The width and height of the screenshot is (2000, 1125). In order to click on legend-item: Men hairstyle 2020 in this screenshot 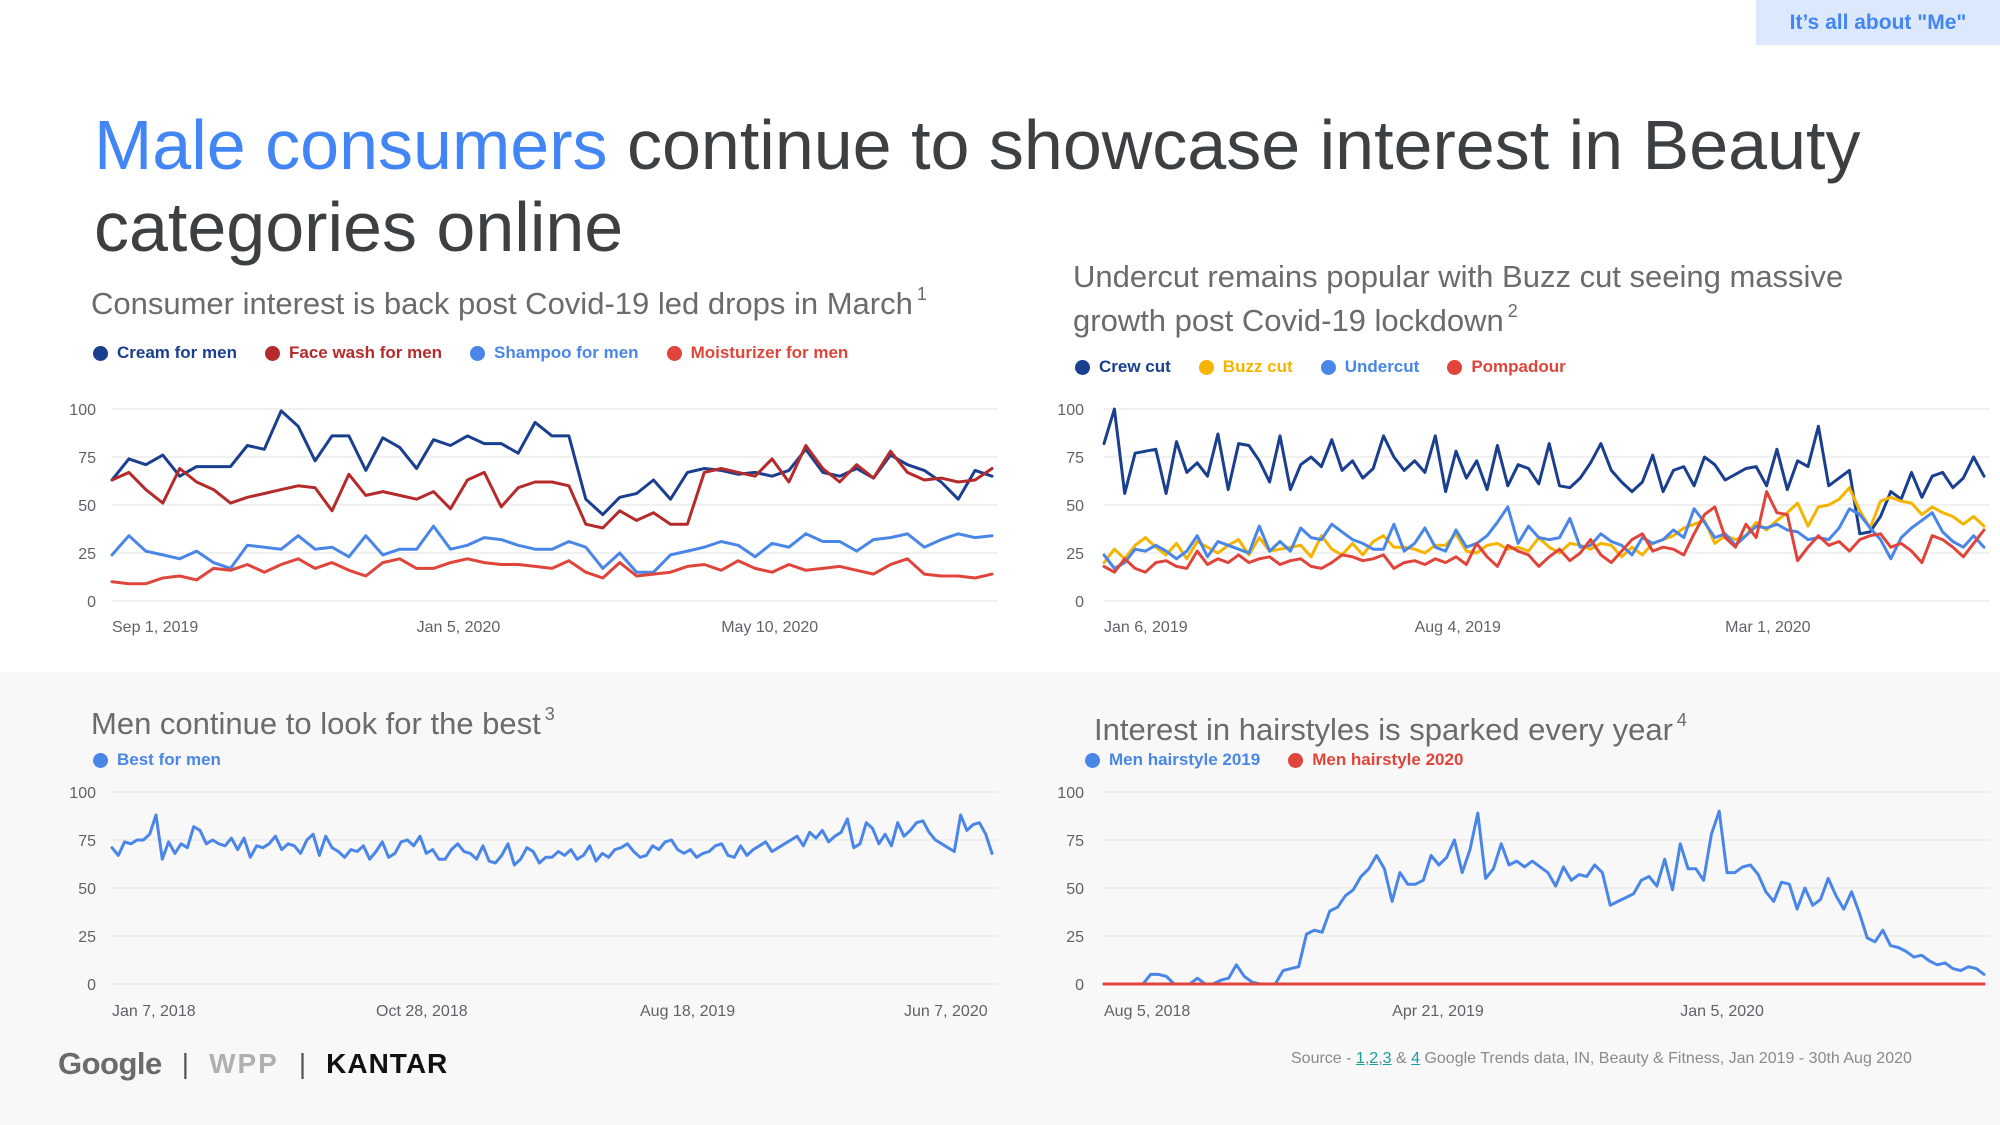, I will do `click(1375, 760)`.